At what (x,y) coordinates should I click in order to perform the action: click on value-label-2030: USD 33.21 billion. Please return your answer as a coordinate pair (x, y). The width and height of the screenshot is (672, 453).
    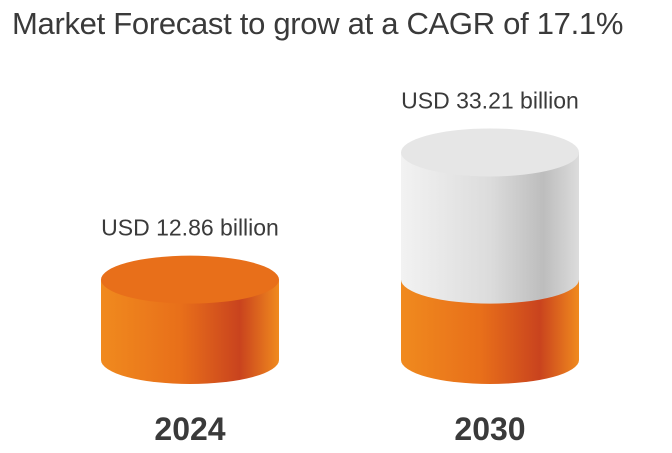
    Looking at the image, I should click on (490, 100).